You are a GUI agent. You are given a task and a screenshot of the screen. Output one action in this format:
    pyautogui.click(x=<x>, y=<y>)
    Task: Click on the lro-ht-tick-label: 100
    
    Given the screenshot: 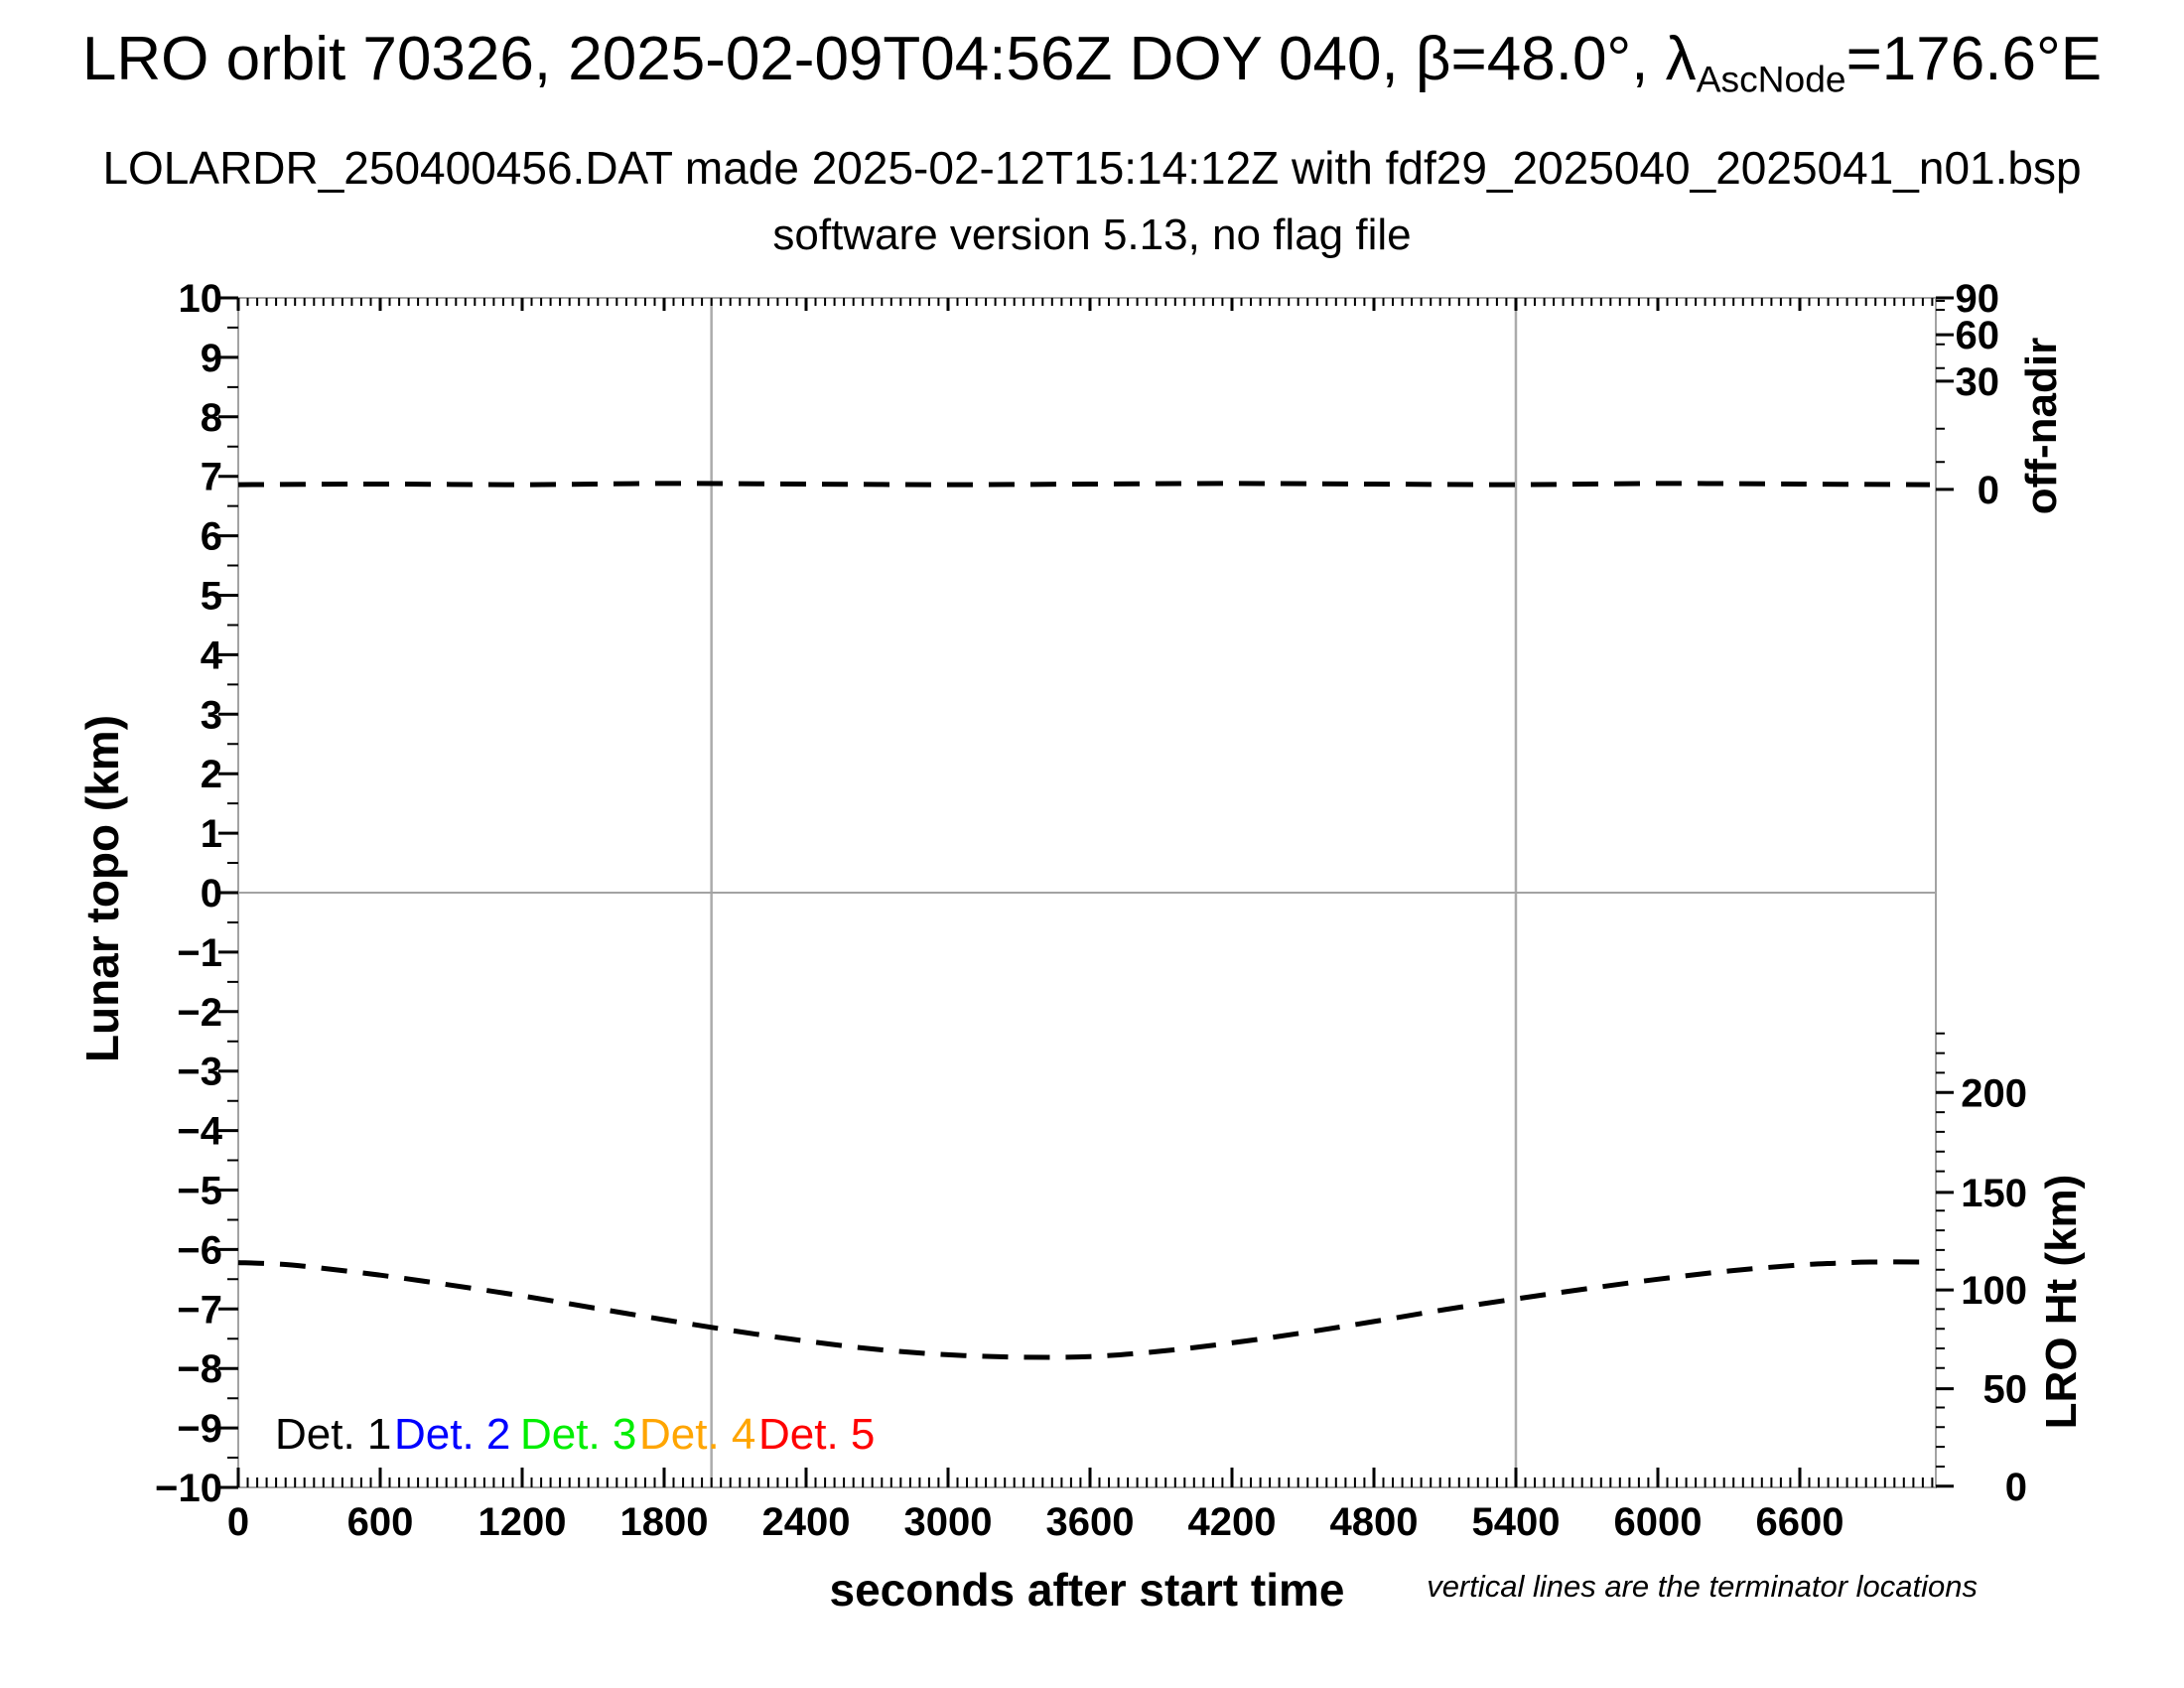 What is the action you would take?
    pyautogui.click(x=1994, y=1291)
    